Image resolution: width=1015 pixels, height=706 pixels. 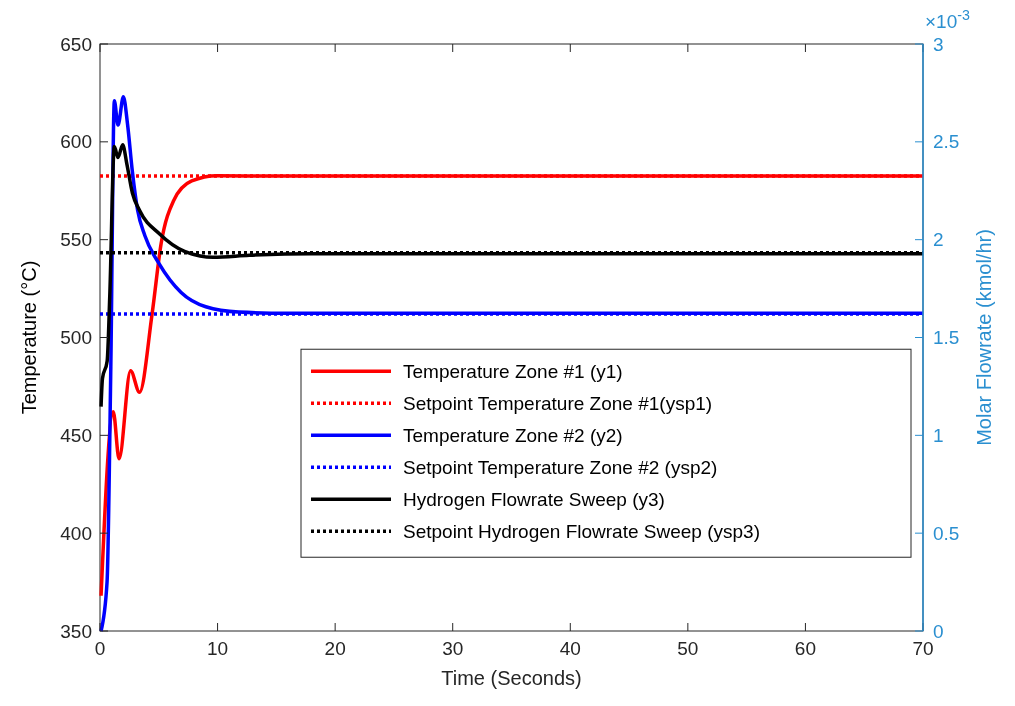 I want to click on y-axis-title: Temperature (°C), so click(x=29, y=337).